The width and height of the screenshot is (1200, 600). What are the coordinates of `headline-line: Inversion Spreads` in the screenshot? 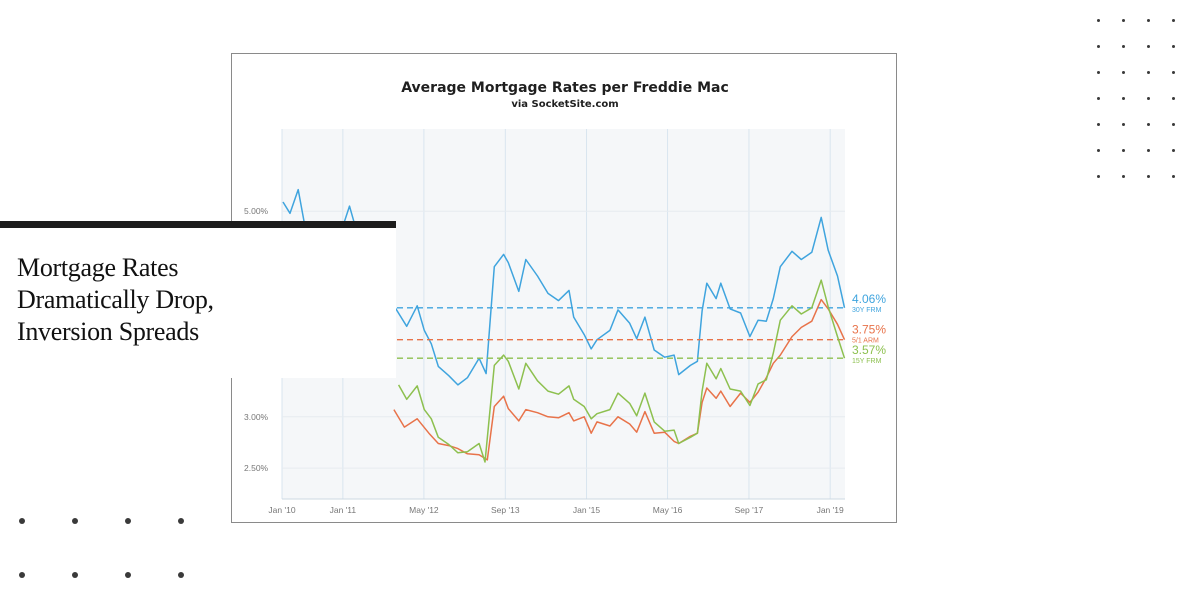 It's located at (108, 331).